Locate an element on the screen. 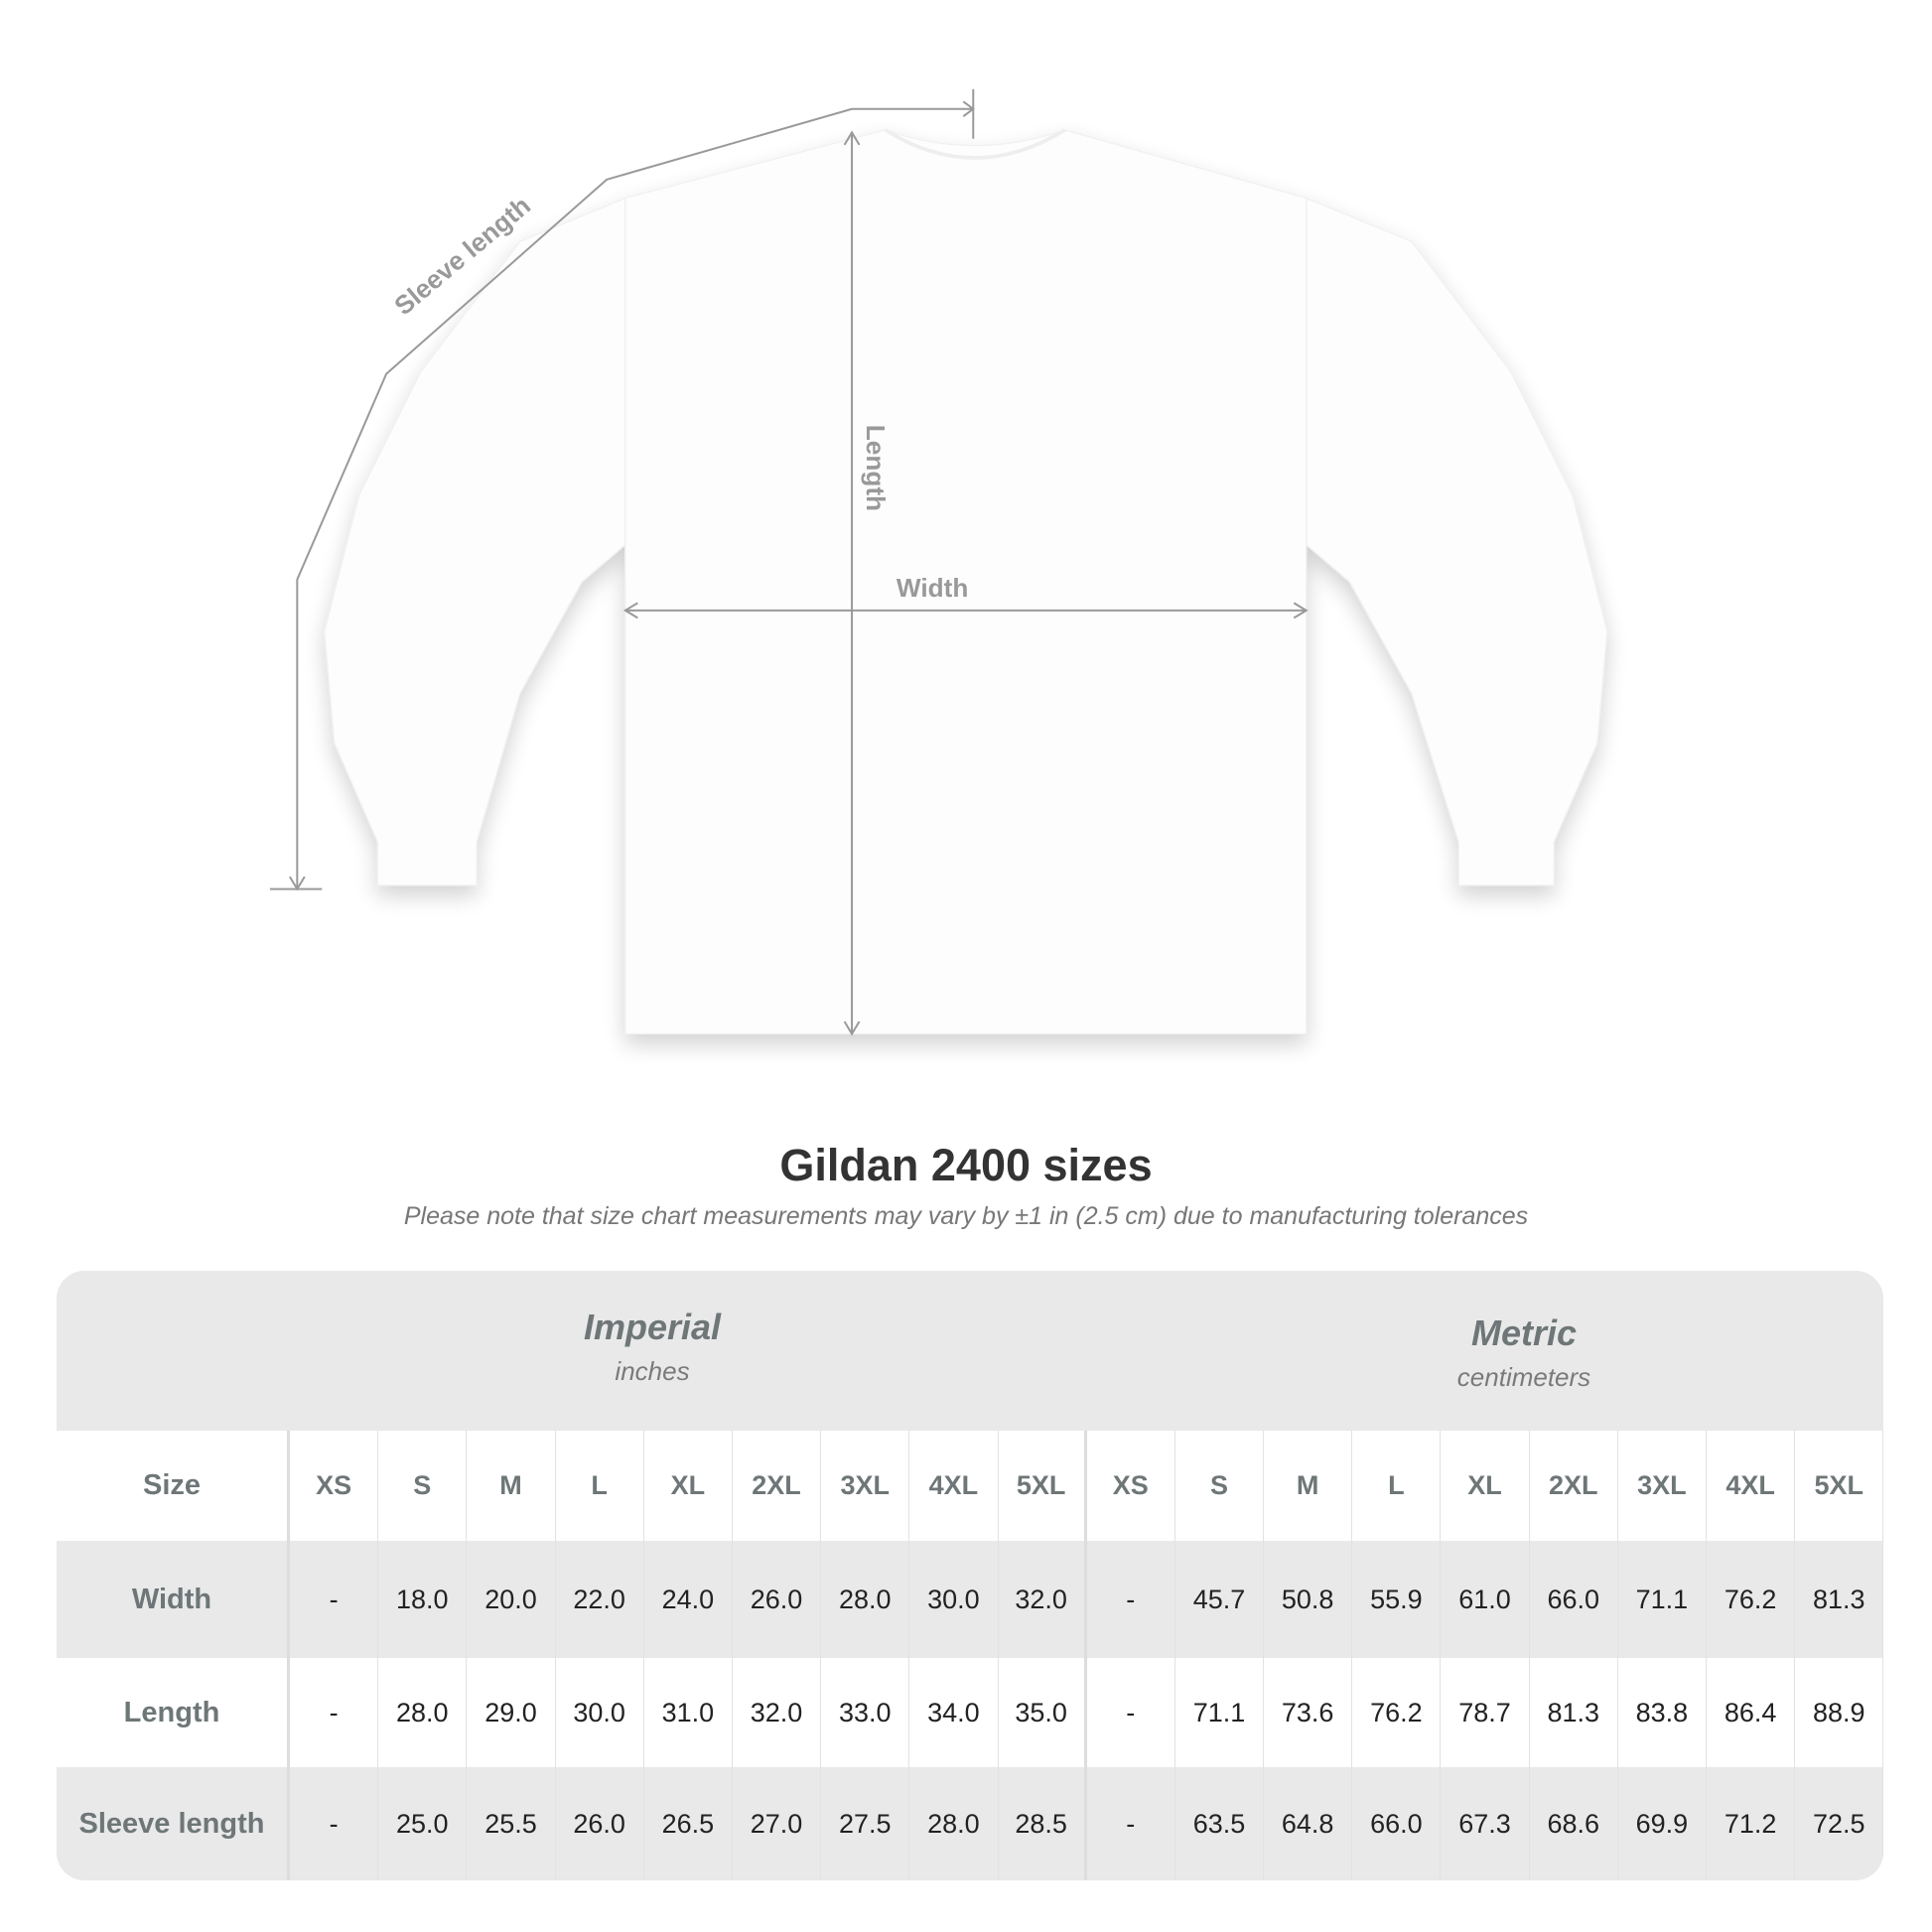 The image size is (1932, 1932). imperial-value-4xl: 34.0 is located at coordinates (954, 1713).